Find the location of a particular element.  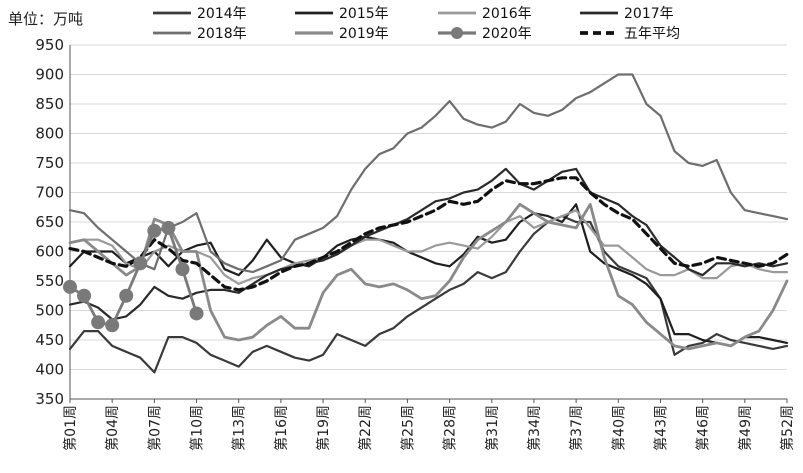

unit-label: 单位：万吨 is located at coordinates (45, 19).